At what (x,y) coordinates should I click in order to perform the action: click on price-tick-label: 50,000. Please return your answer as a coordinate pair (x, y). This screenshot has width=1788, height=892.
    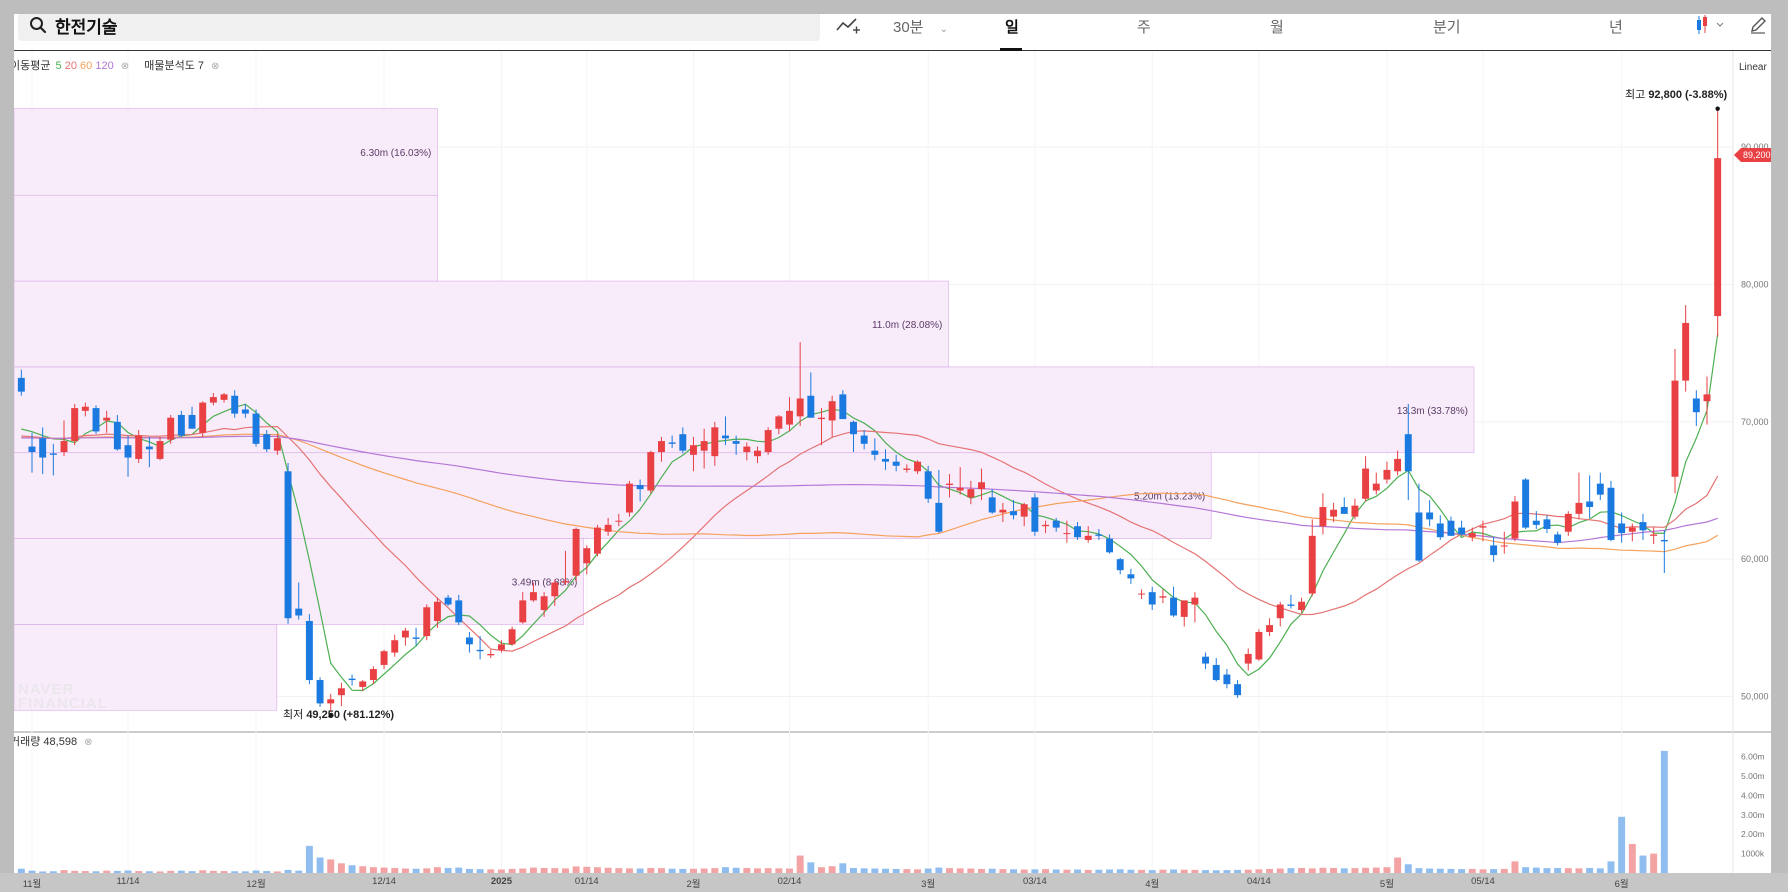
    Looking at the image, I should click on (1755, 697).